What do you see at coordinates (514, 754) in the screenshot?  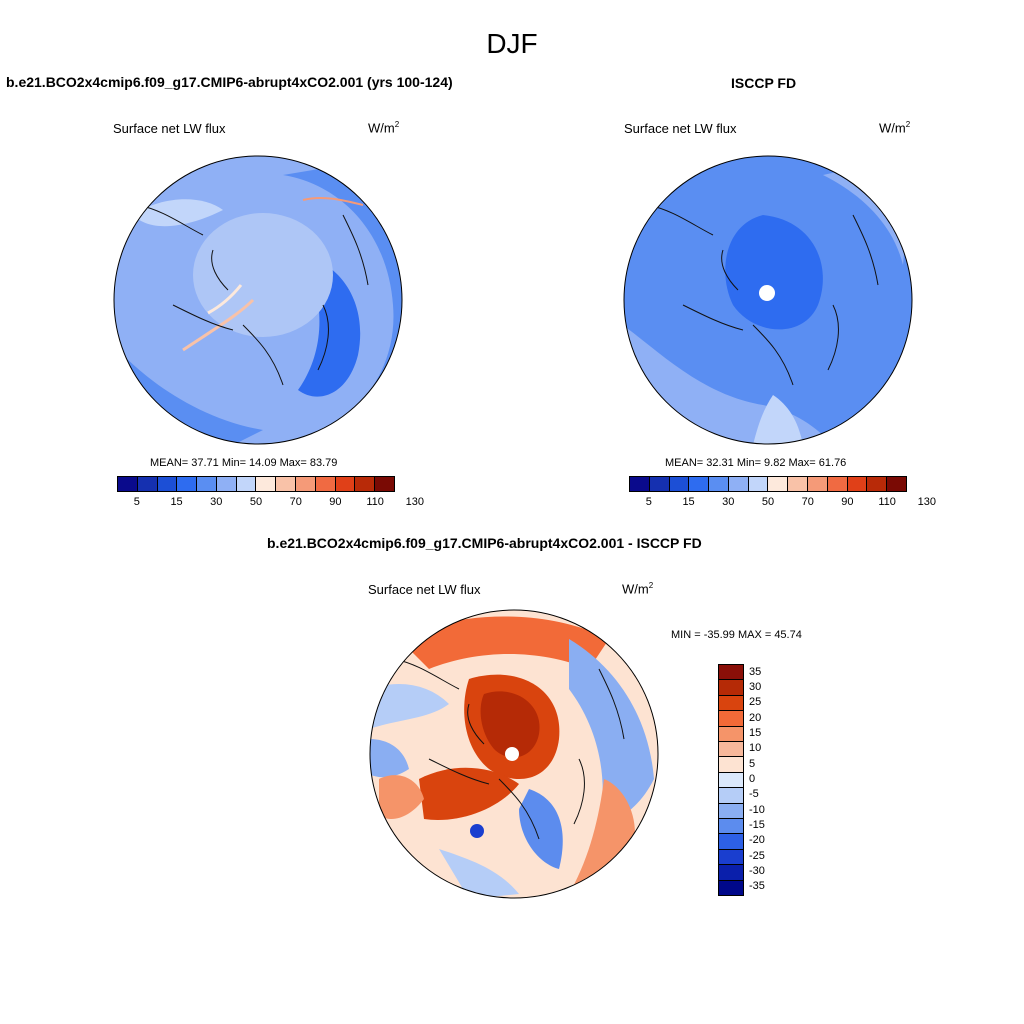 I see `diff-polar-map` at bounding box center [514, 754].